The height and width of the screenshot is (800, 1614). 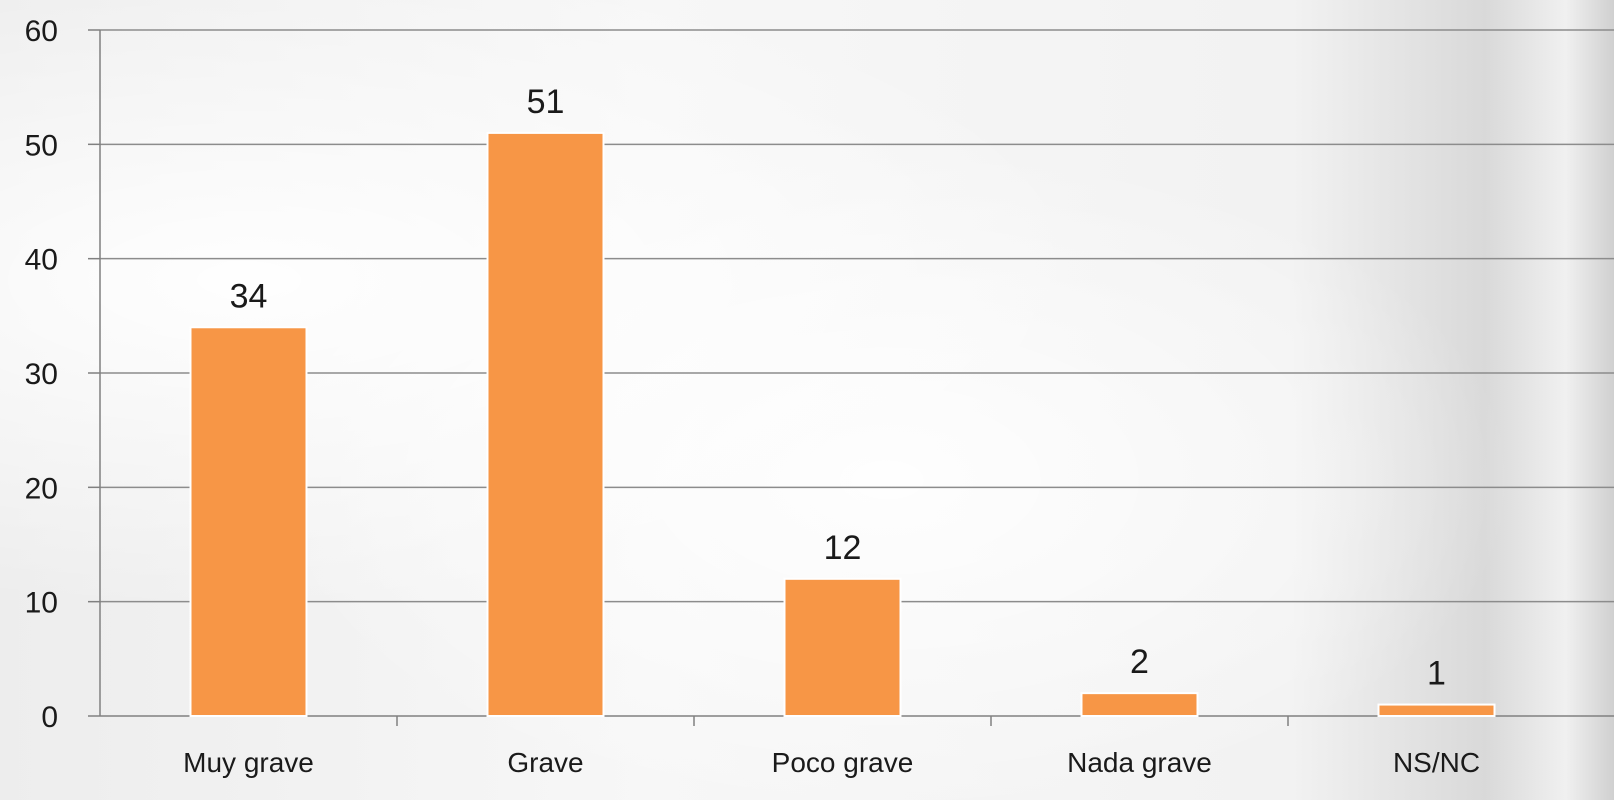 I want to click on y-tick-label: 50, so click(x=41, y=145).